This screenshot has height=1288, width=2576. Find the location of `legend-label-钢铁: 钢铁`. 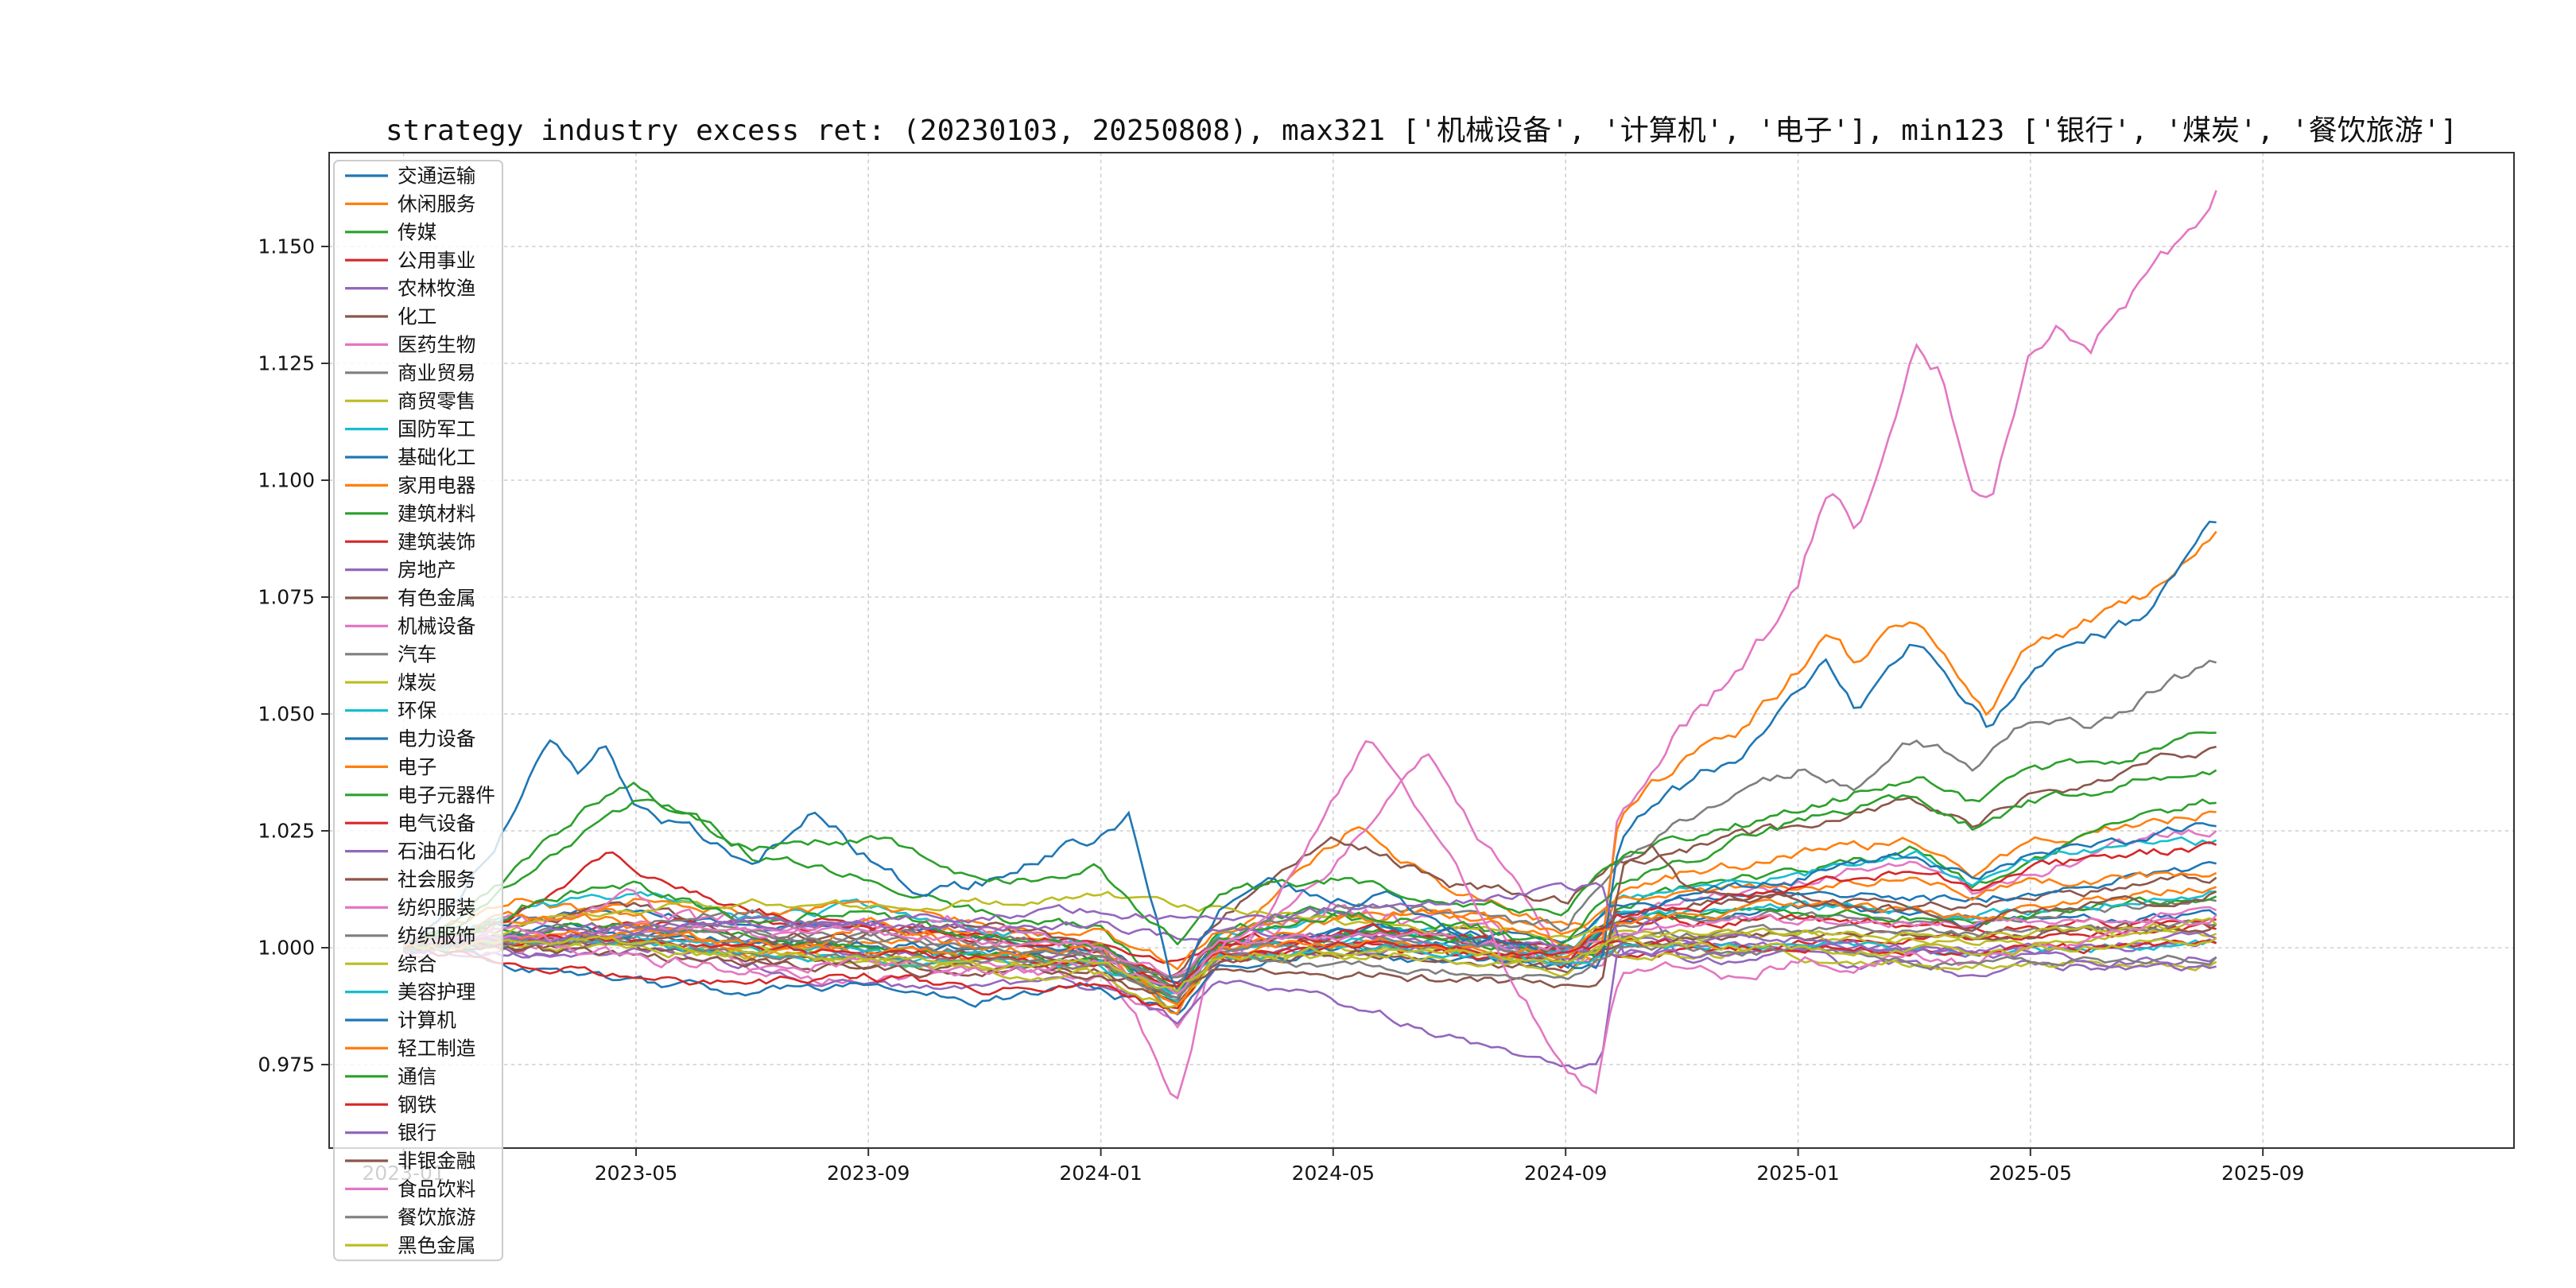

legend-label-钢铁: 钢铁 is located at coordinates (417, 1104).